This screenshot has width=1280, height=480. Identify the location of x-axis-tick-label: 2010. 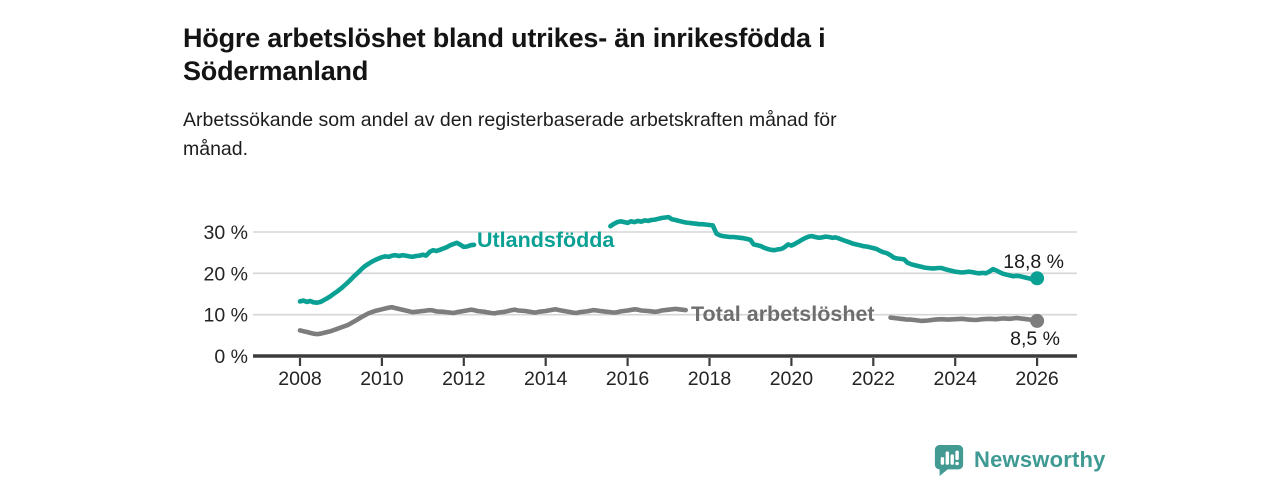
(382, 379).